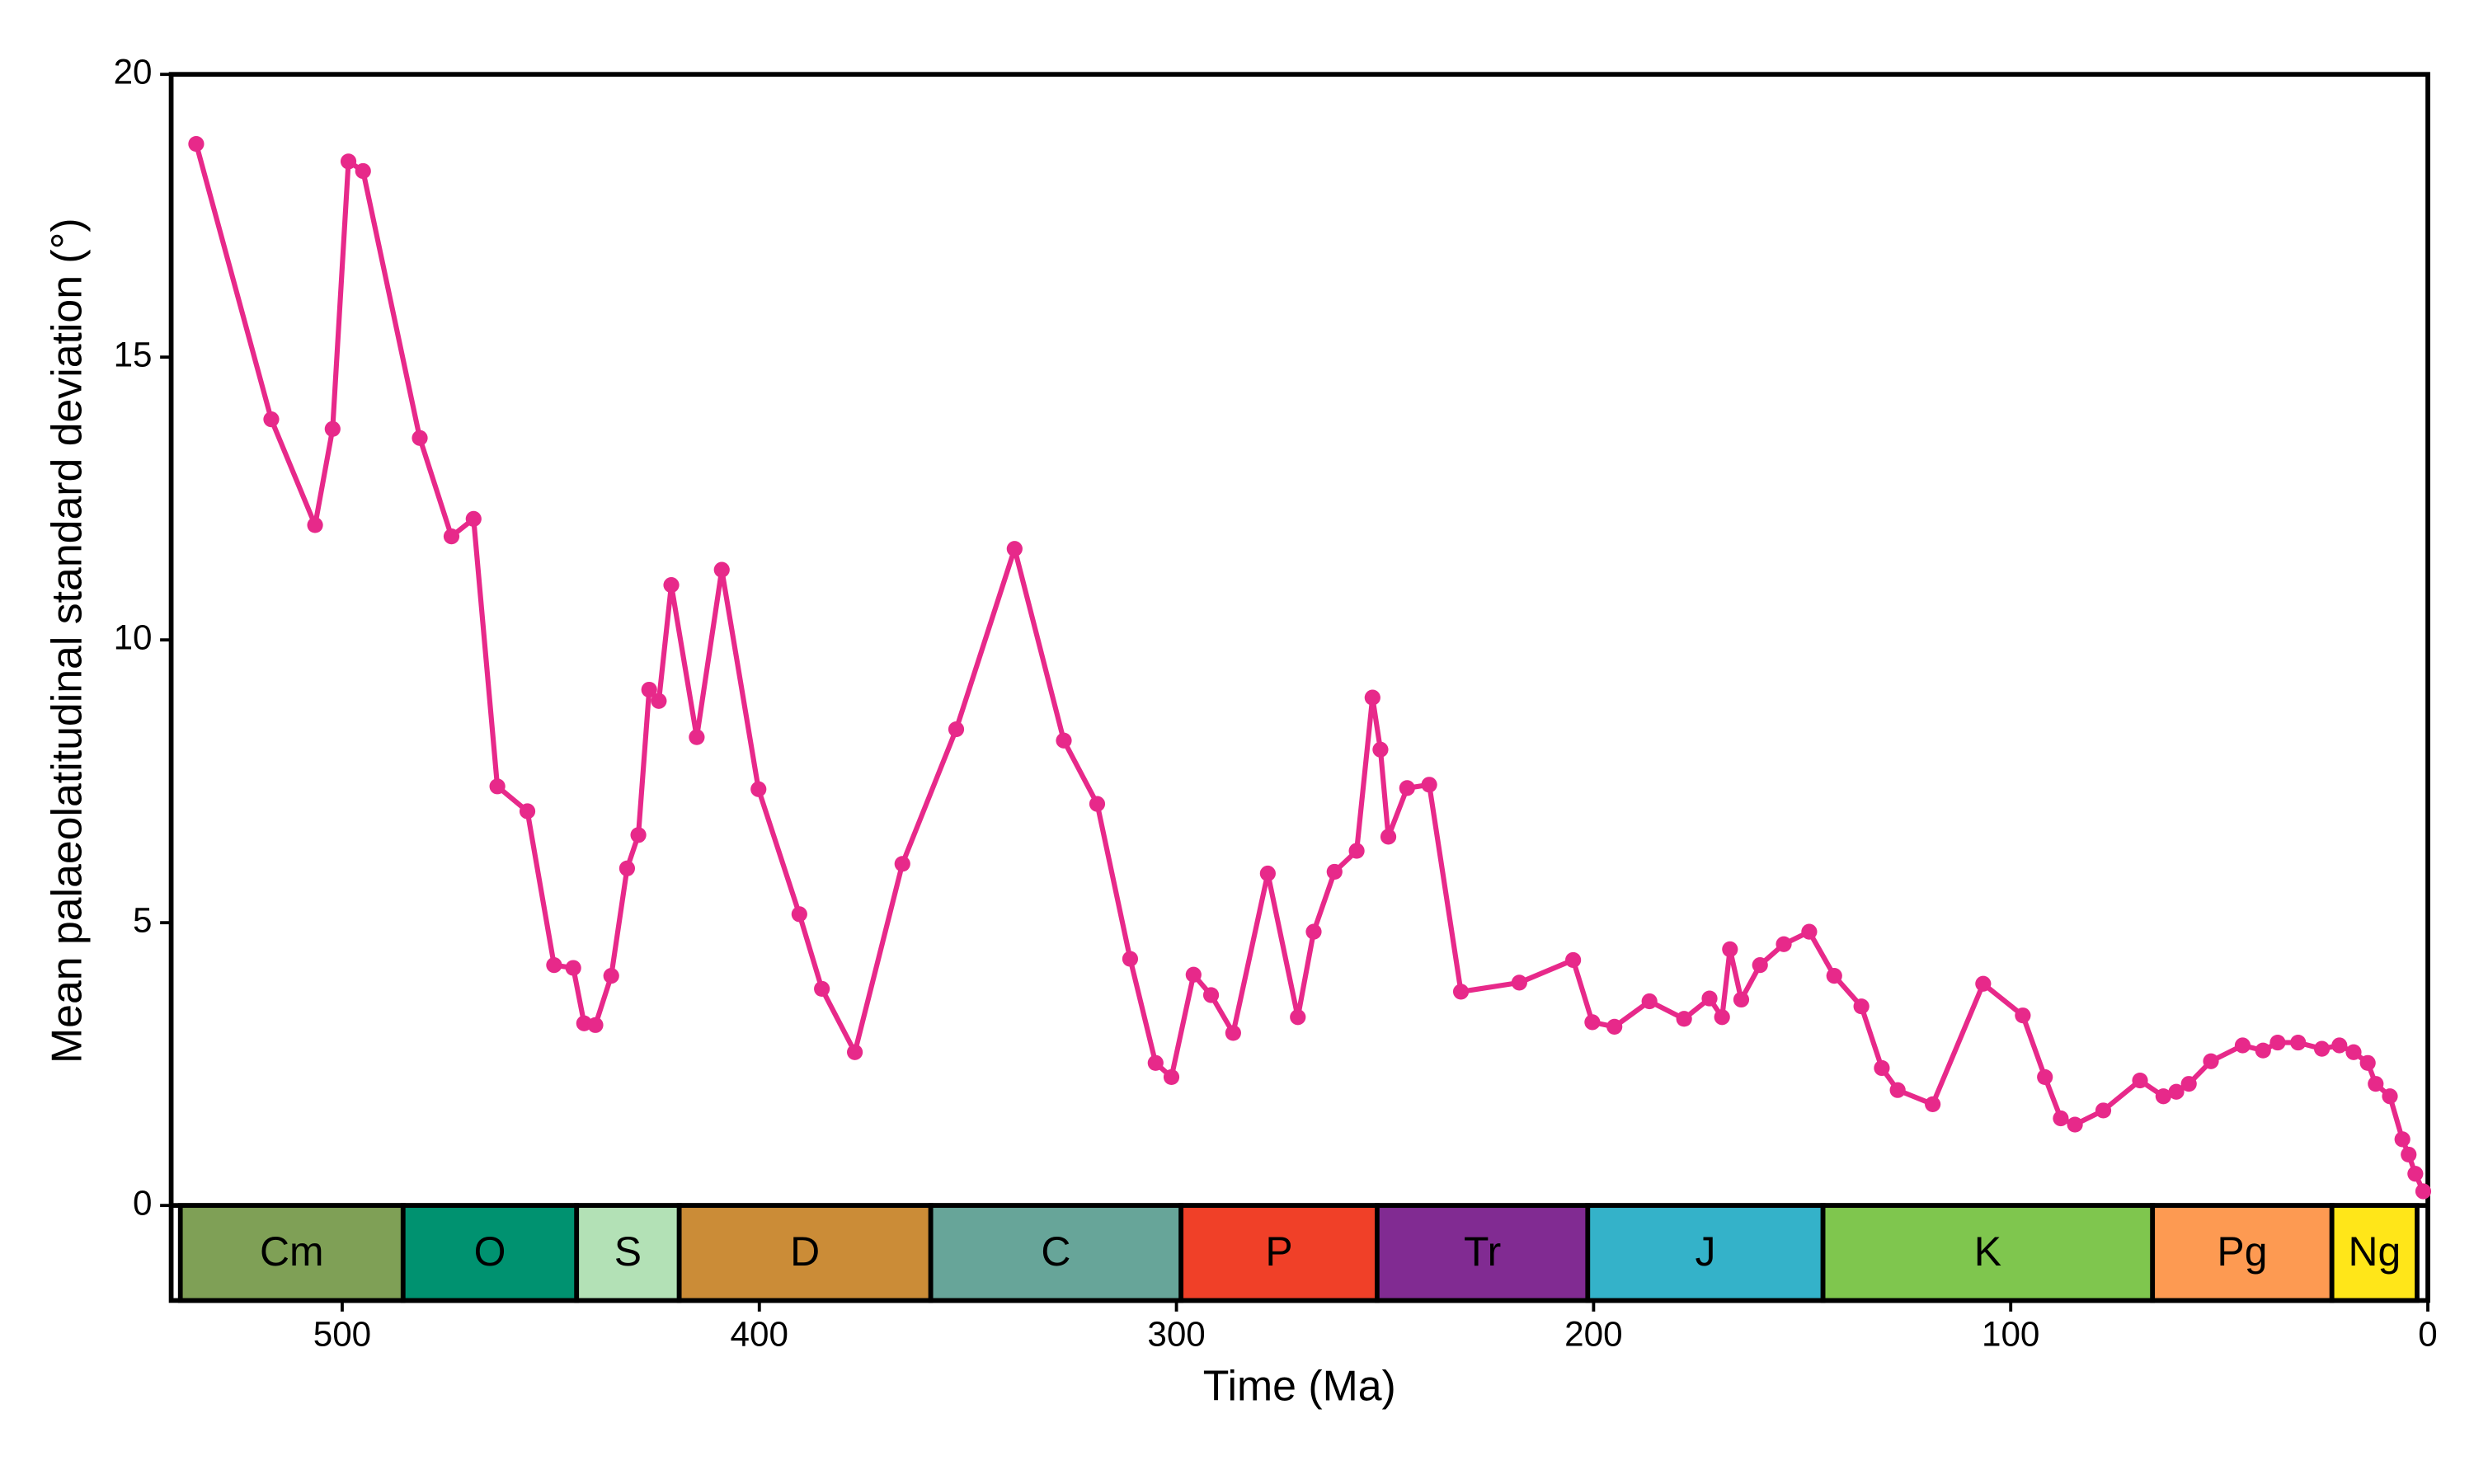  What do you see at coordinates (1482, 1251) in the screenshot?
I see `period-label: Tr` at bounding box center [1482, 1251].